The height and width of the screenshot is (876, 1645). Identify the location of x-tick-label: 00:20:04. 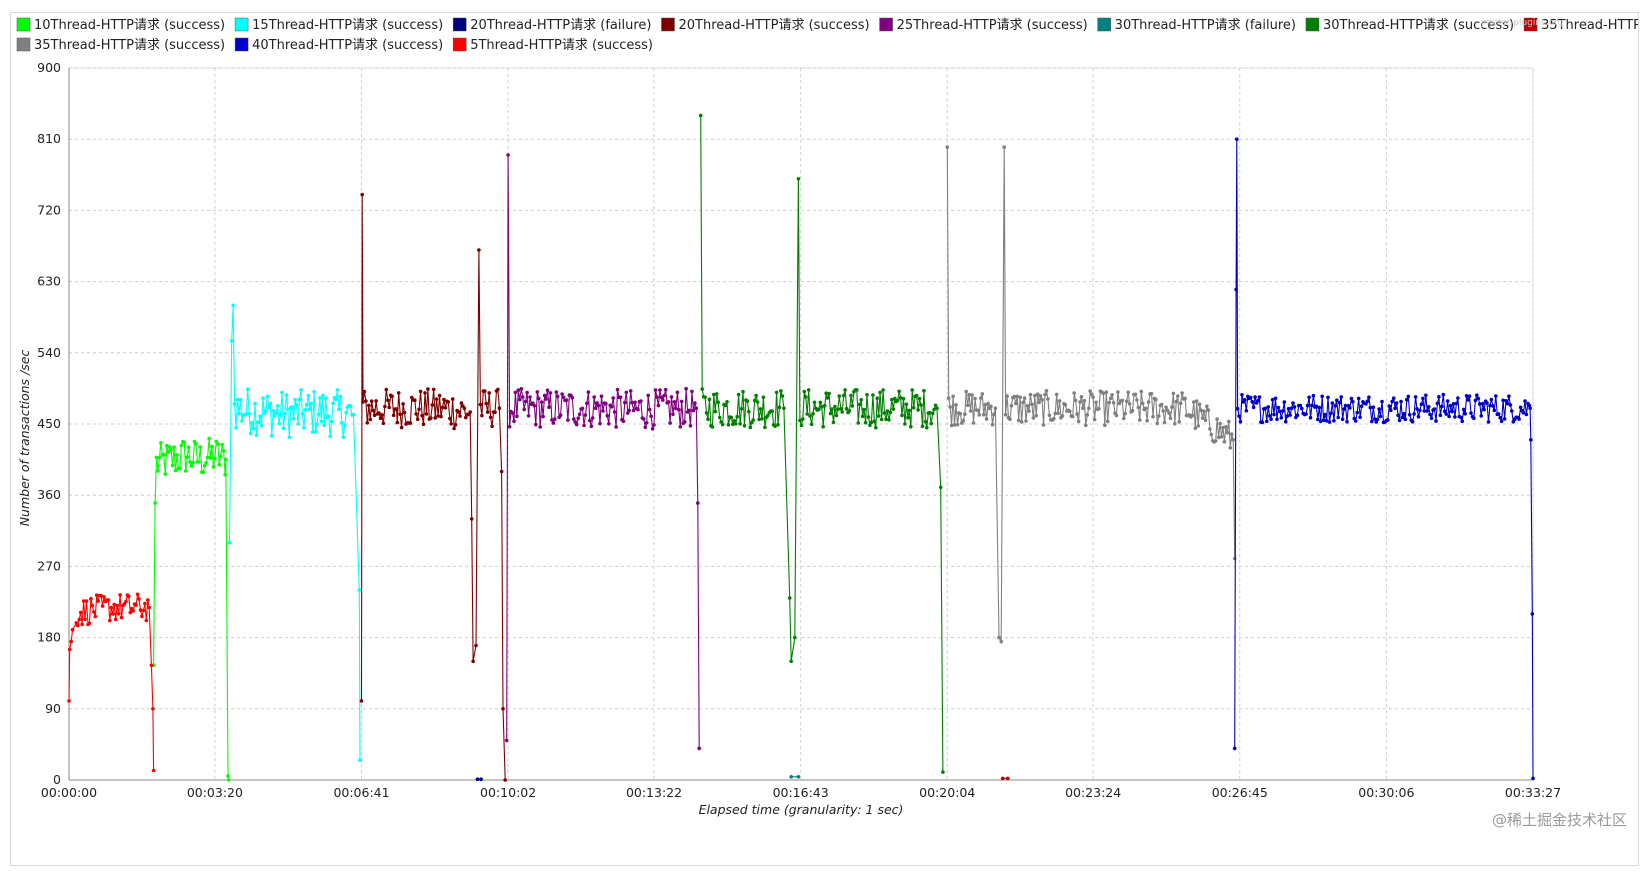
(947, 792).